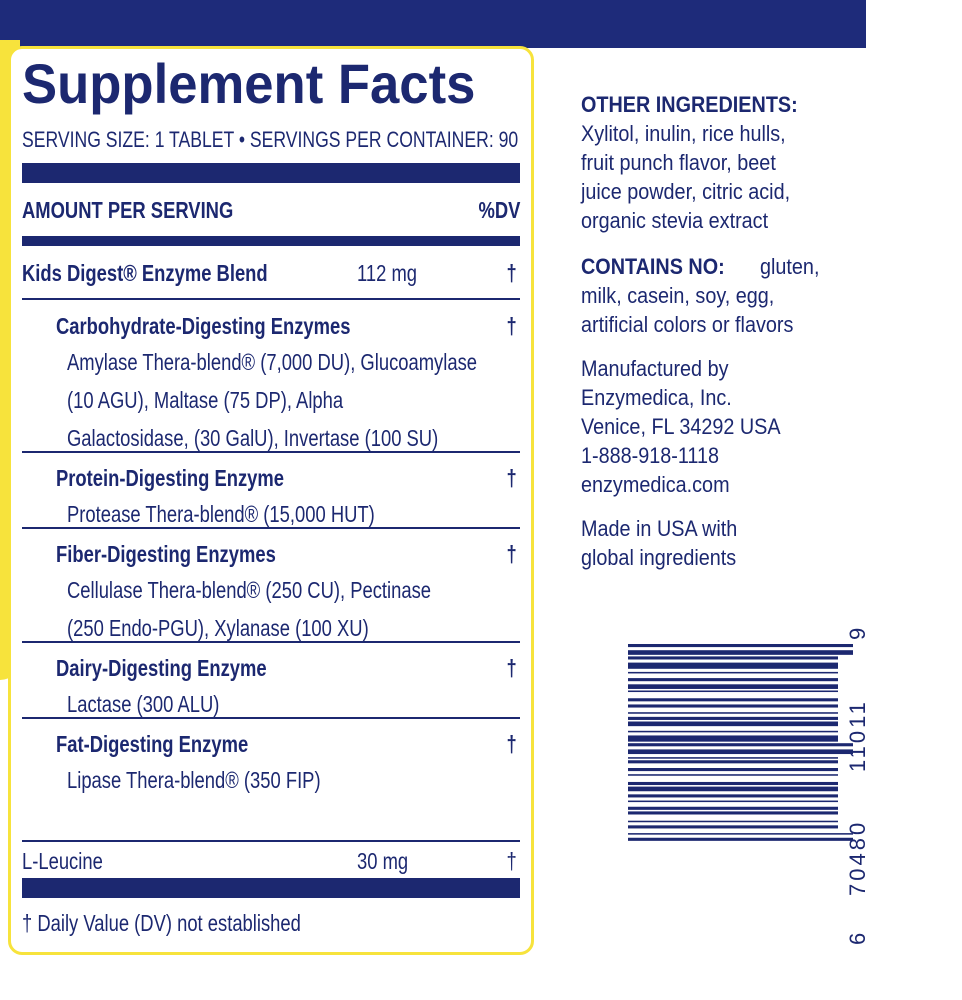 The height and width of the screenshot is (1000, 962). What do you see at coordinates (205, 400) in the screenshot?
I see `group-detail: (10 AGU), Maltase (75 DP), Alpha` at bounding box center [205, 400].